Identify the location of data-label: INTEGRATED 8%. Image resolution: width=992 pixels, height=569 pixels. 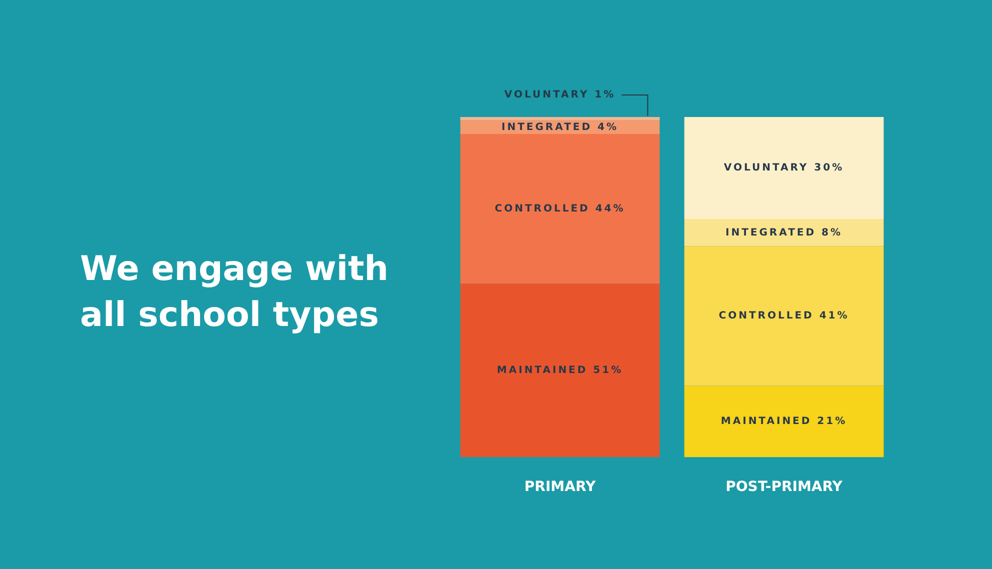
(784, 232).